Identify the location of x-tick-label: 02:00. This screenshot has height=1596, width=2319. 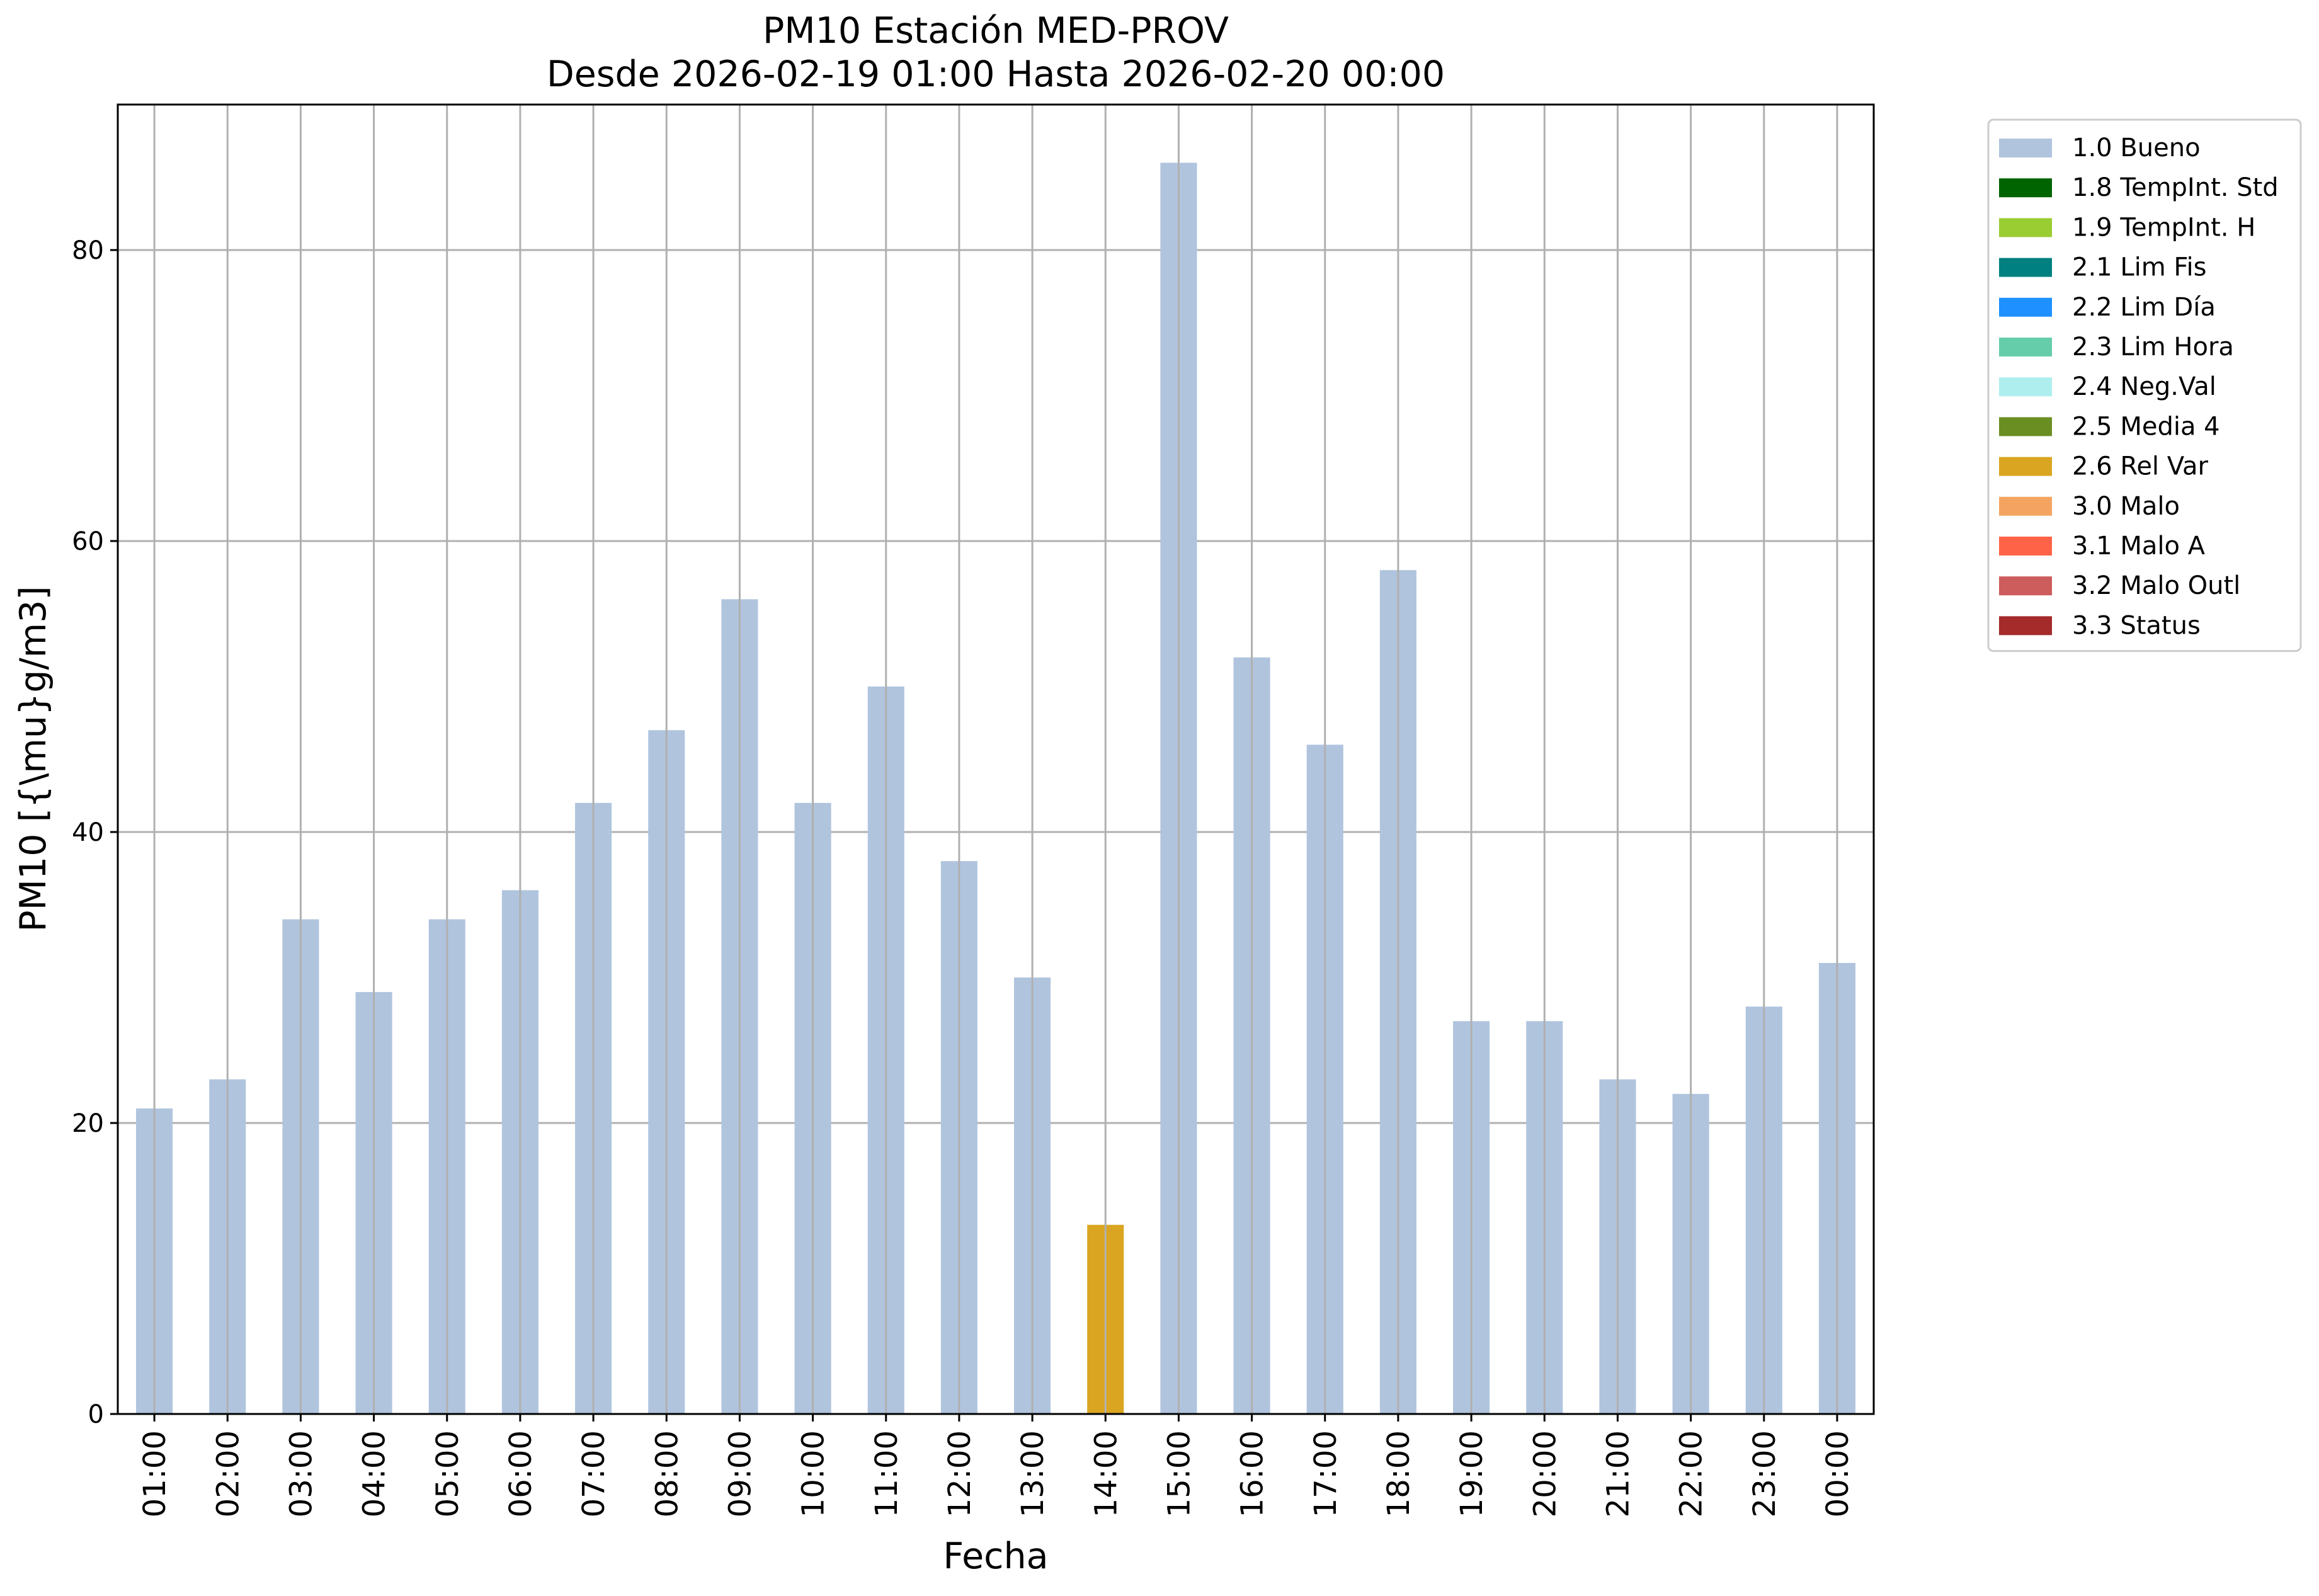
(228, 1473).